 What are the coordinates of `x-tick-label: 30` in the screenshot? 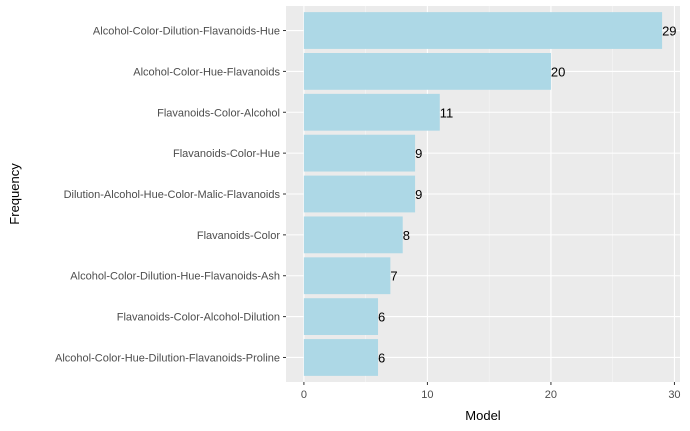 It's located at (674, 395).